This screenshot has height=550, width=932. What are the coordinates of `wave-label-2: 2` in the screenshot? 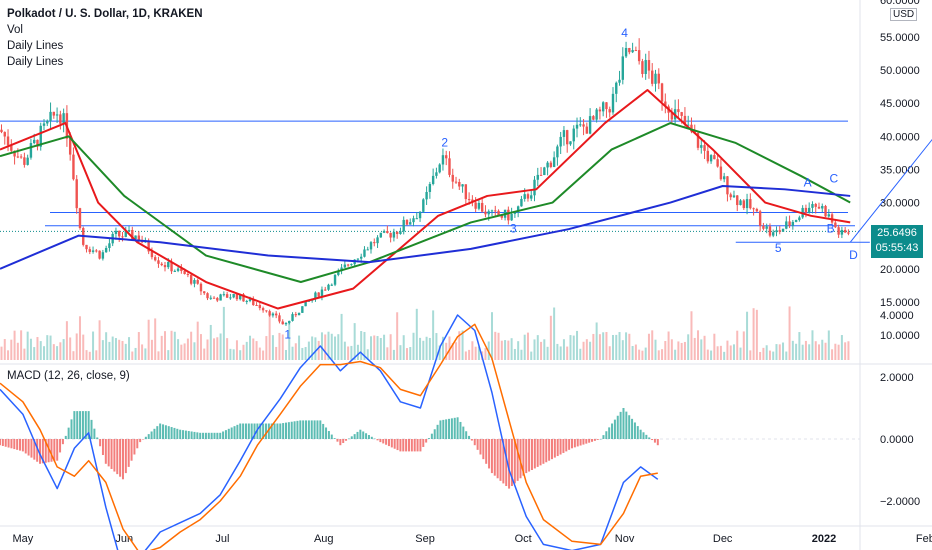 It's located at (444, 142).